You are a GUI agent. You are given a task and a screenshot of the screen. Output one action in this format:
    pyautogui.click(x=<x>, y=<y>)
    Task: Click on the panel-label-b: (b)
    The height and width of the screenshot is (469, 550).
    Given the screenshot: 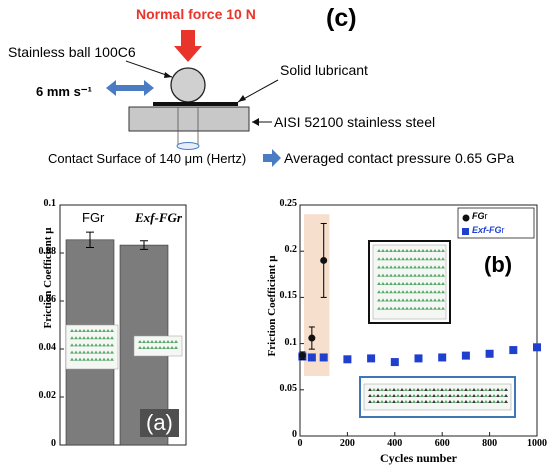 What is the action you would take?
    pyautogui.click(x=498, y=264)
    